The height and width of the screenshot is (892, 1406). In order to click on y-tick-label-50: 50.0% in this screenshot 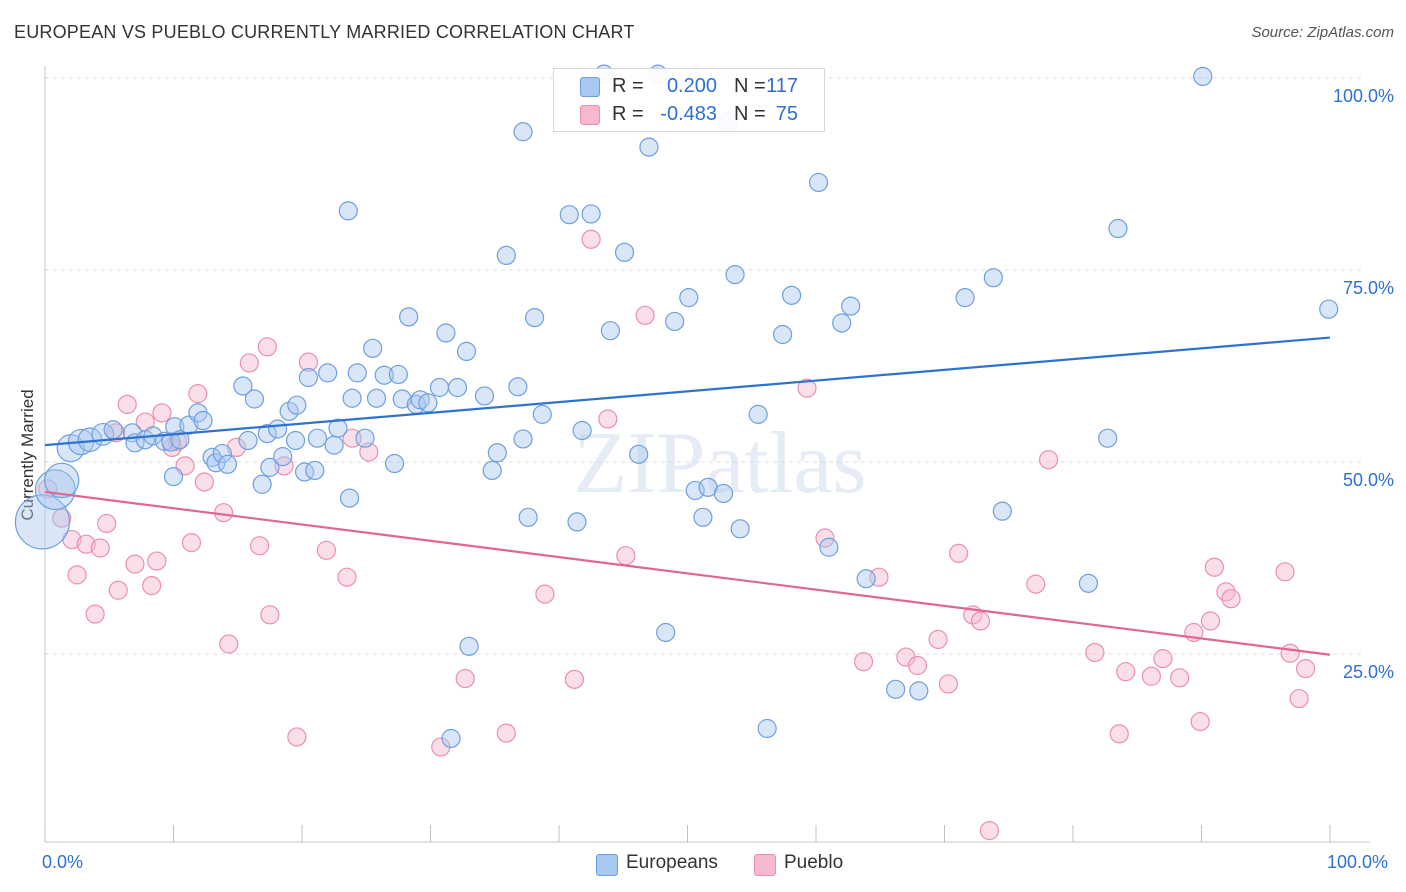, I will do `click(1368, 480)`.